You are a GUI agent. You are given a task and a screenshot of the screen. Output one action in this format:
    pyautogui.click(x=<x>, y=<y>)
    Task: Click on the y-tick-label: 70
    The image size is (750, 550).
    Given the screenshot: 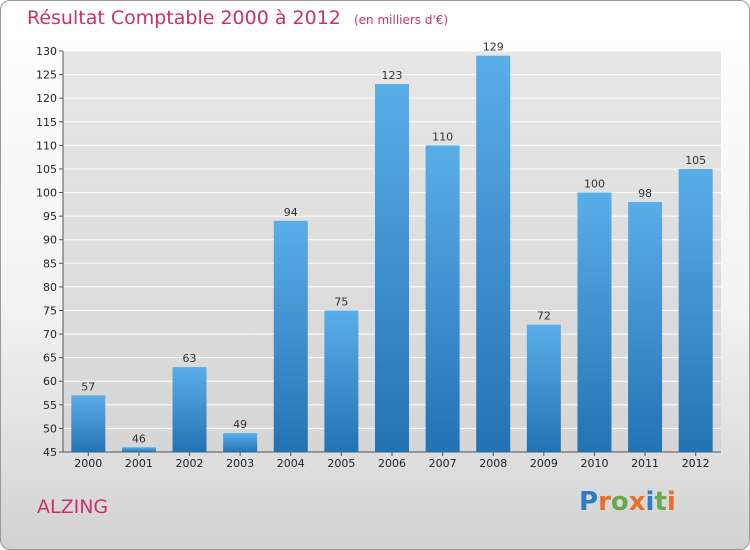 What is the action you would take?
    pyautogui.click(x=50, y=334)
    